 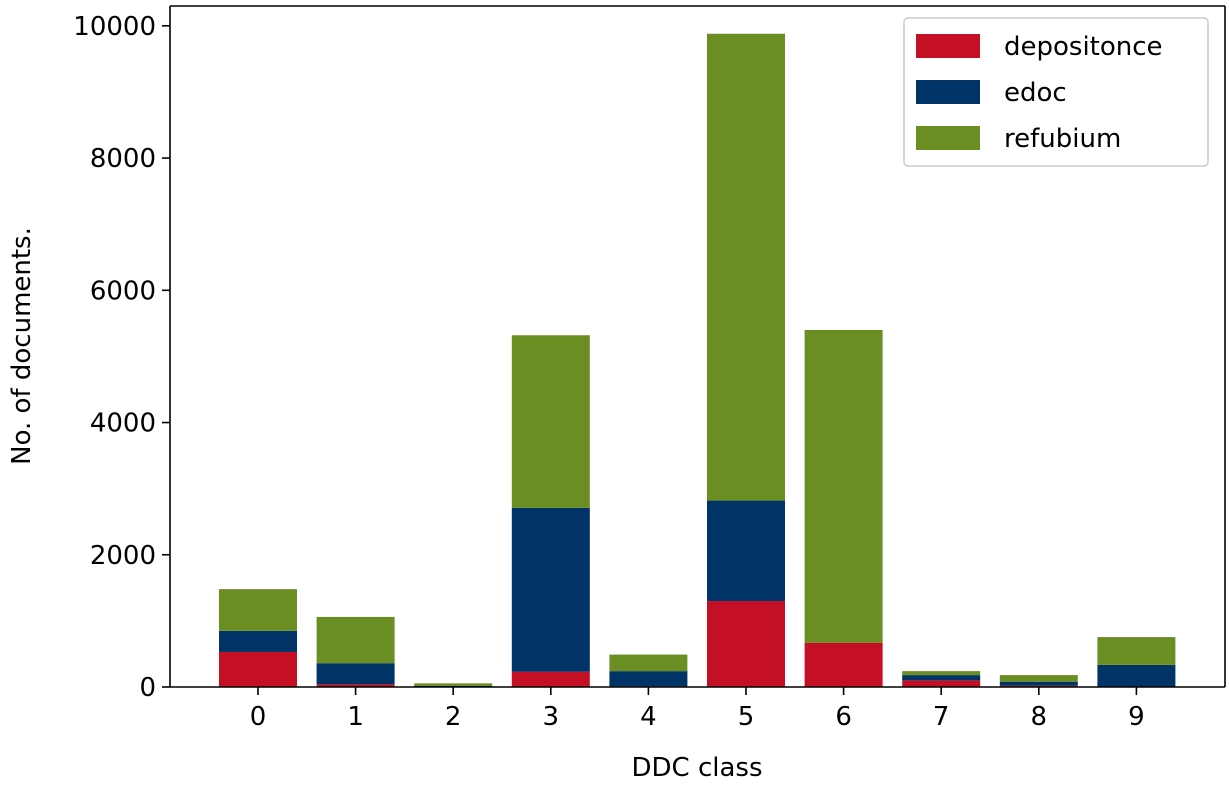 What do you see at coordinates (1039, 717) in the screenshot?
I see `x-tick-label: 8` at bounding box center [1039, 717].